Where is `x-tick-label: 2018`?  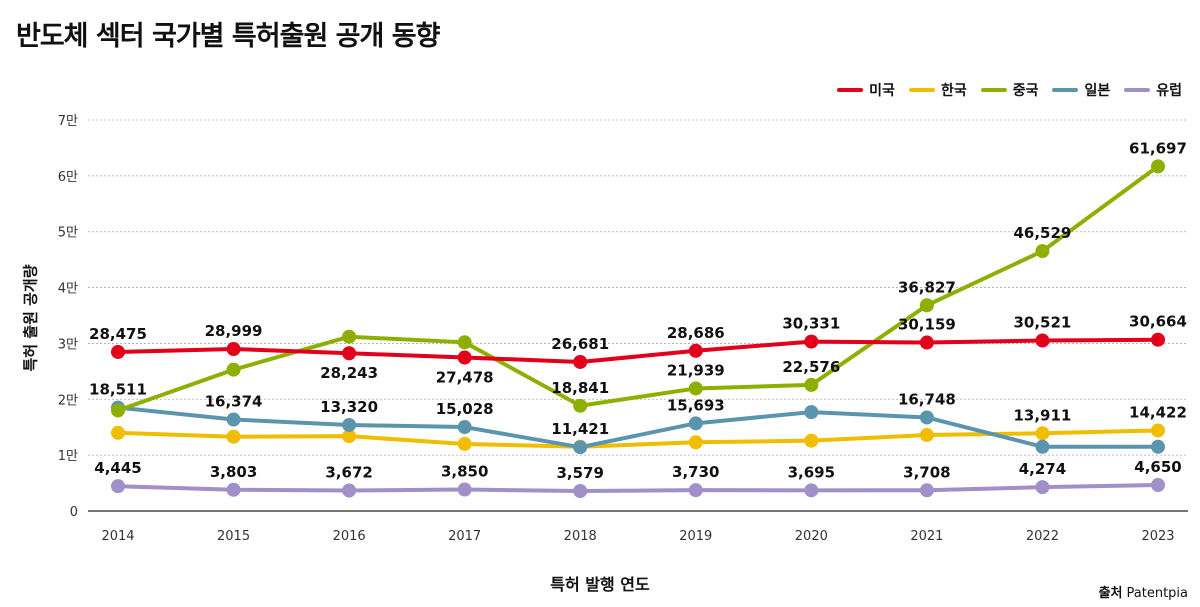
x-tick-label: 2018 is located at coordinates (580, 536).